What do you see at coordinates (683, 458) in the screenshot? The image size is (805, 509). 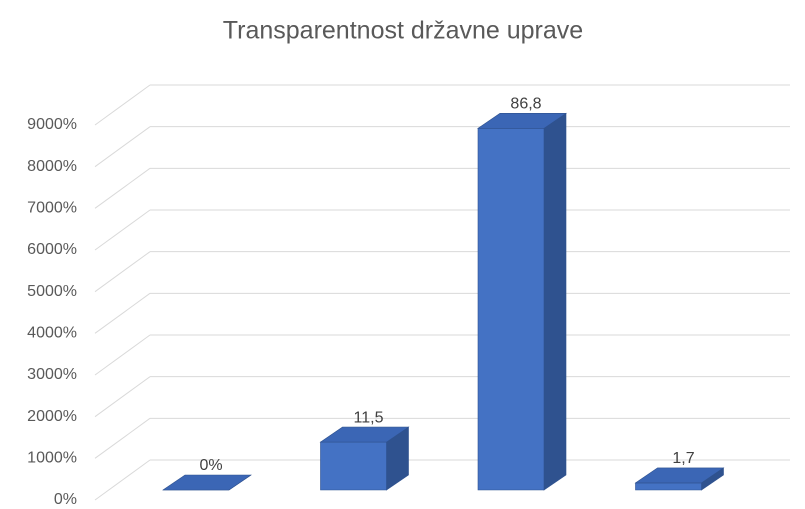 I see `value-label: 1,7` at bounding box center [683, 458].